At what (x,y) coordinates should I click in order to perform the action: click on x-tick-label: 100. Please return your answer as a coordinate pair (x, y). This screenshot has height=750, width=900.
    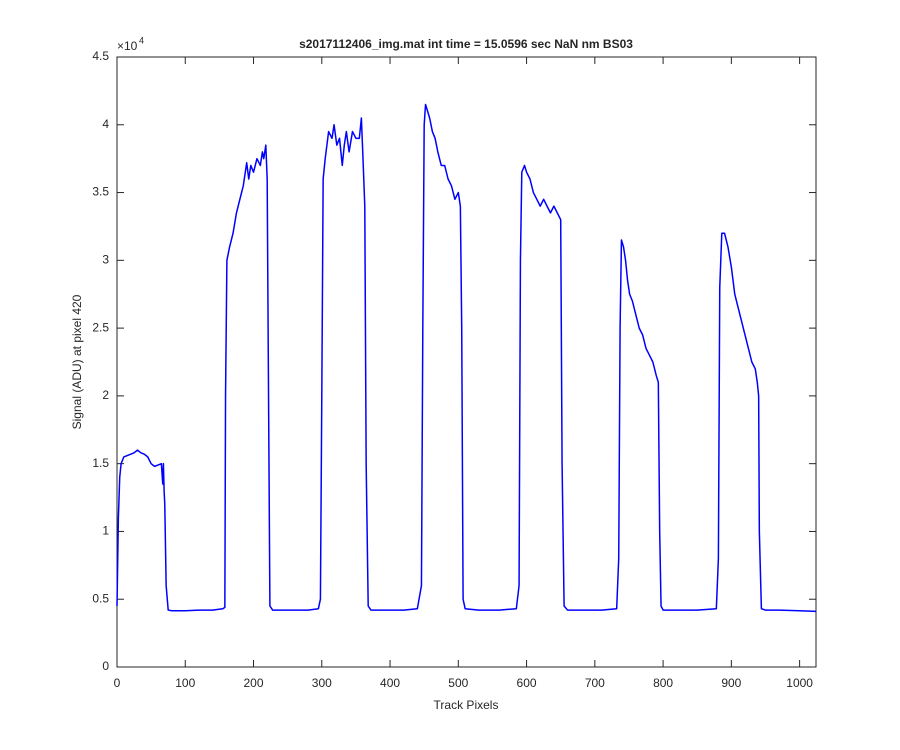
    Looking at the image, I should click on (185, 683).